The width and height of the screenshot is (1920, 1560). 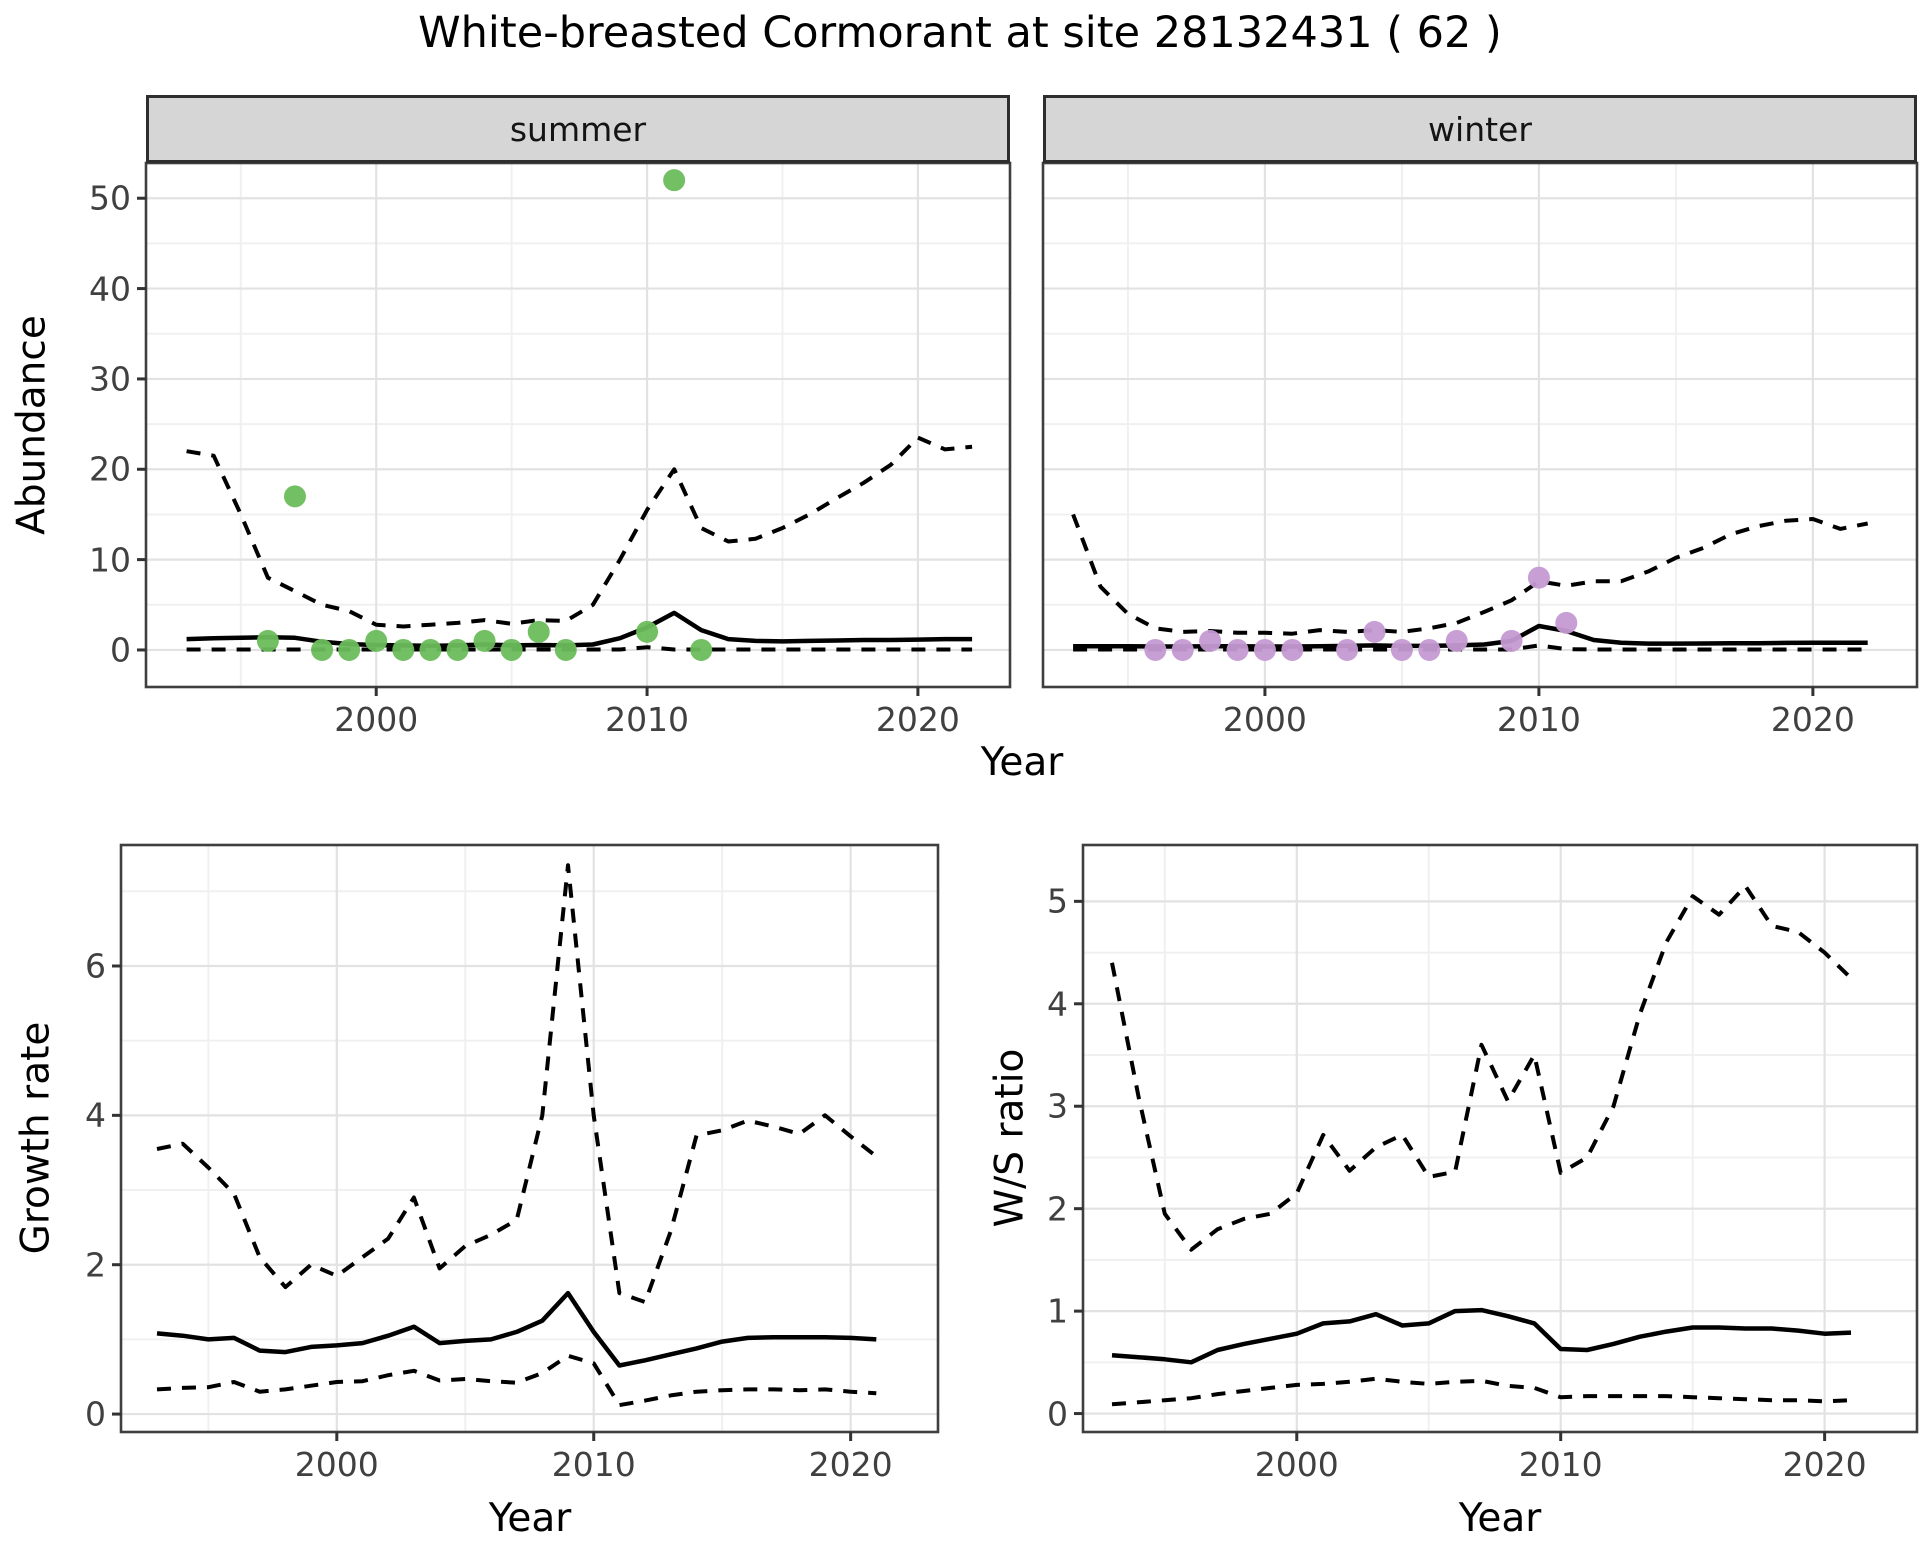 What do you see at coordinates (1500, 1518) in the screenshot?
I see `x-axis-title-ws-ratio: Year` at bounding box center [1500, 1518].